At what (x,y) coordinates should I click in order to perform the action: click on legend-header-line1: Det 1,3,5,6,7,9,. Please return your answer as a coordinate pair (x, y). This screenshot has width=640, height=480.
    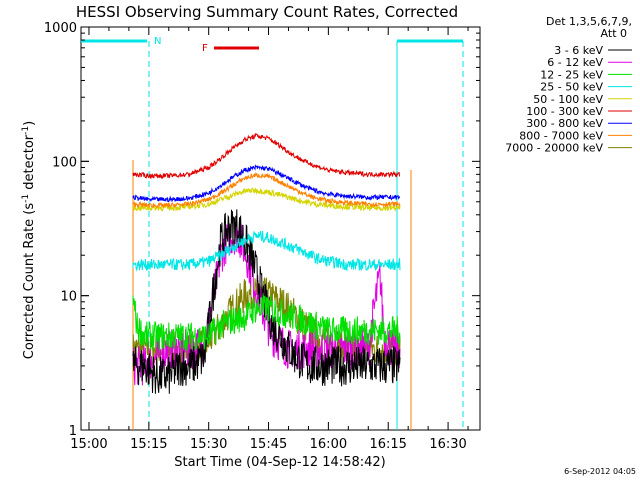
    Looking at the image, I should click on (589, 21).